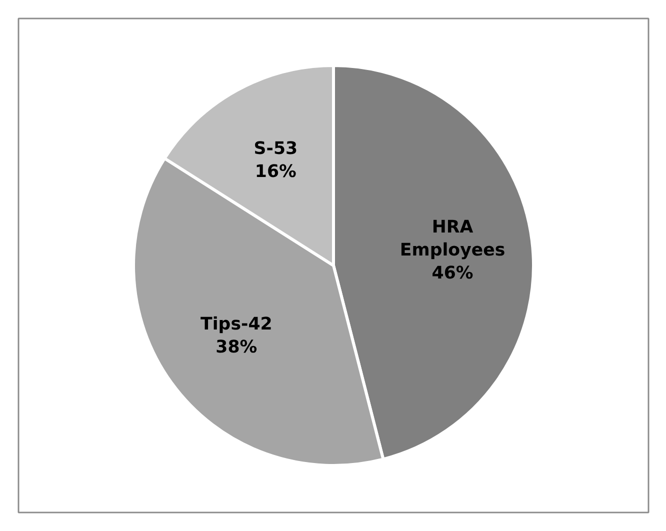  I want to click on slice-label: Tips-42, so click(236, 324).